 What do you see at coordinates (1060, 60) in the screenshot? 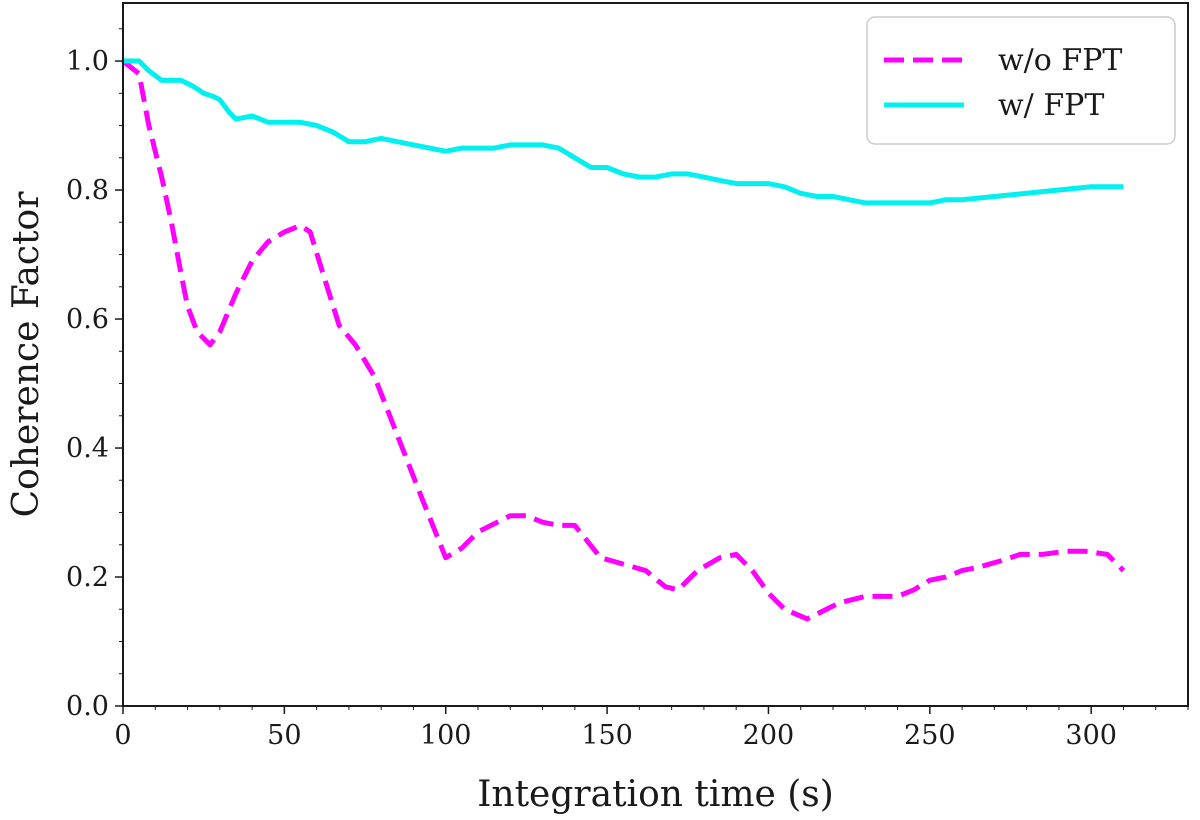
I see `legend-label-0: w/o FPT` at bounding box center [1060, 60].